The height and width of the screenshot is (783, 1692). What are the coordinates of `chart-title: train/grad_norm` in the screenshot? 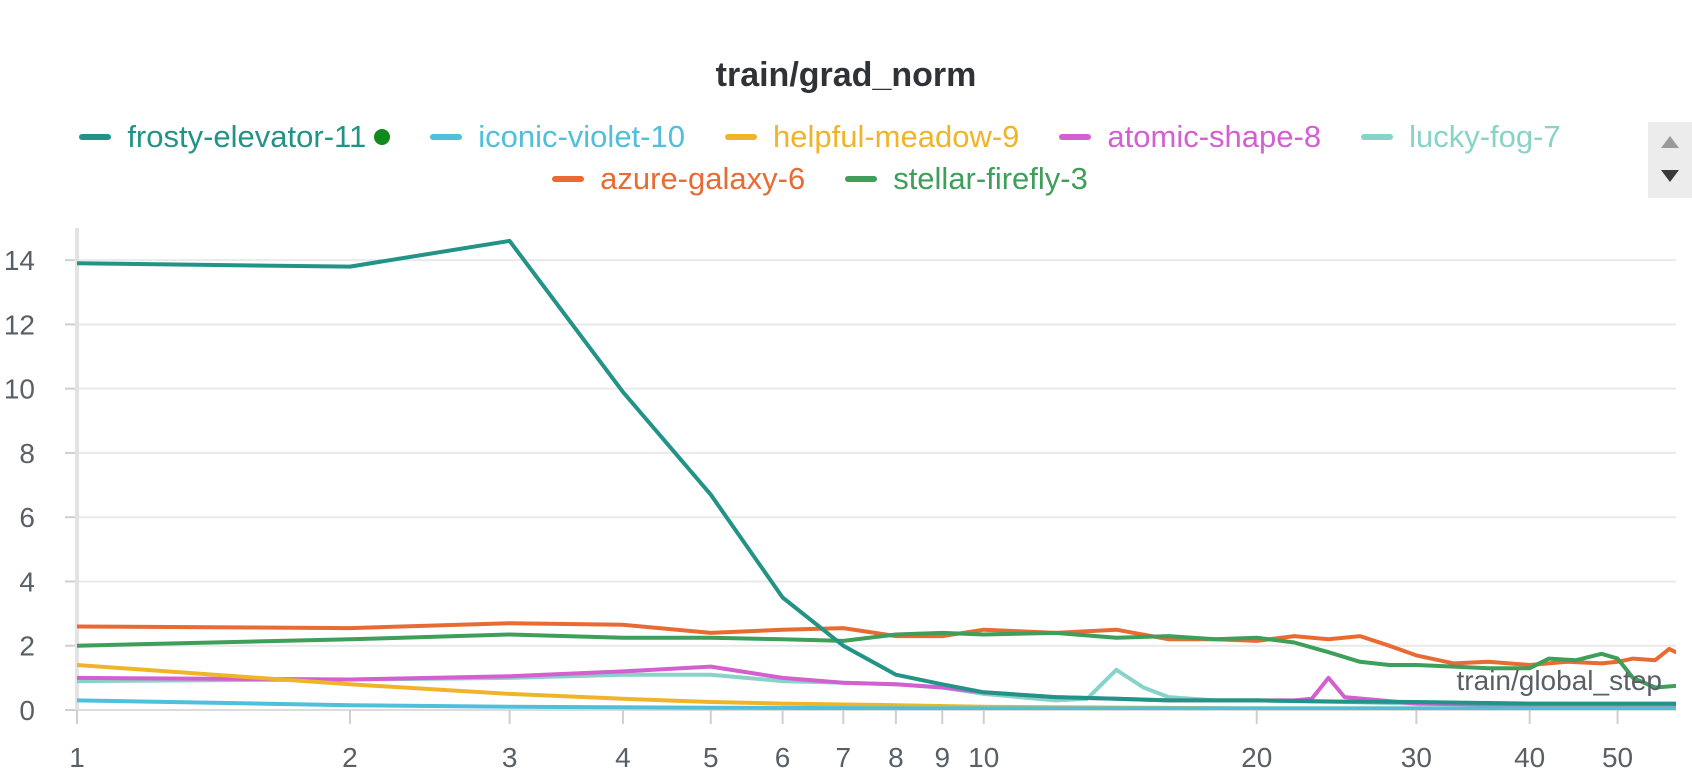 It's located at (846, 75).